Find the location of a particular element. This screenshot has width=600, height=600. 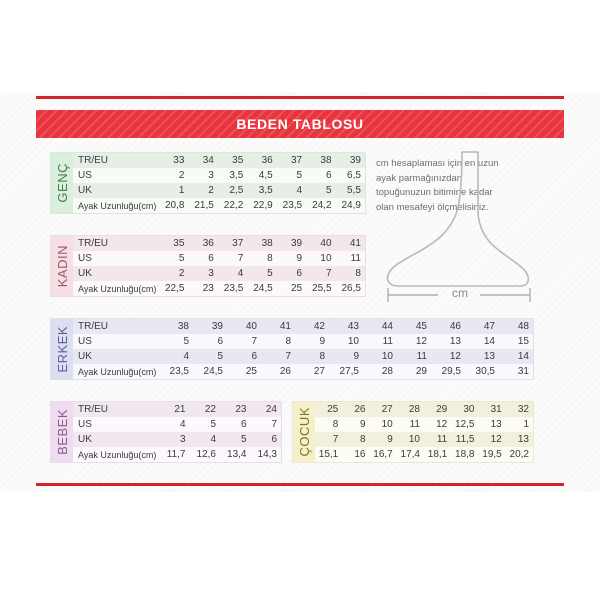

cell: 20,2 is located at coordinates (519, 454).